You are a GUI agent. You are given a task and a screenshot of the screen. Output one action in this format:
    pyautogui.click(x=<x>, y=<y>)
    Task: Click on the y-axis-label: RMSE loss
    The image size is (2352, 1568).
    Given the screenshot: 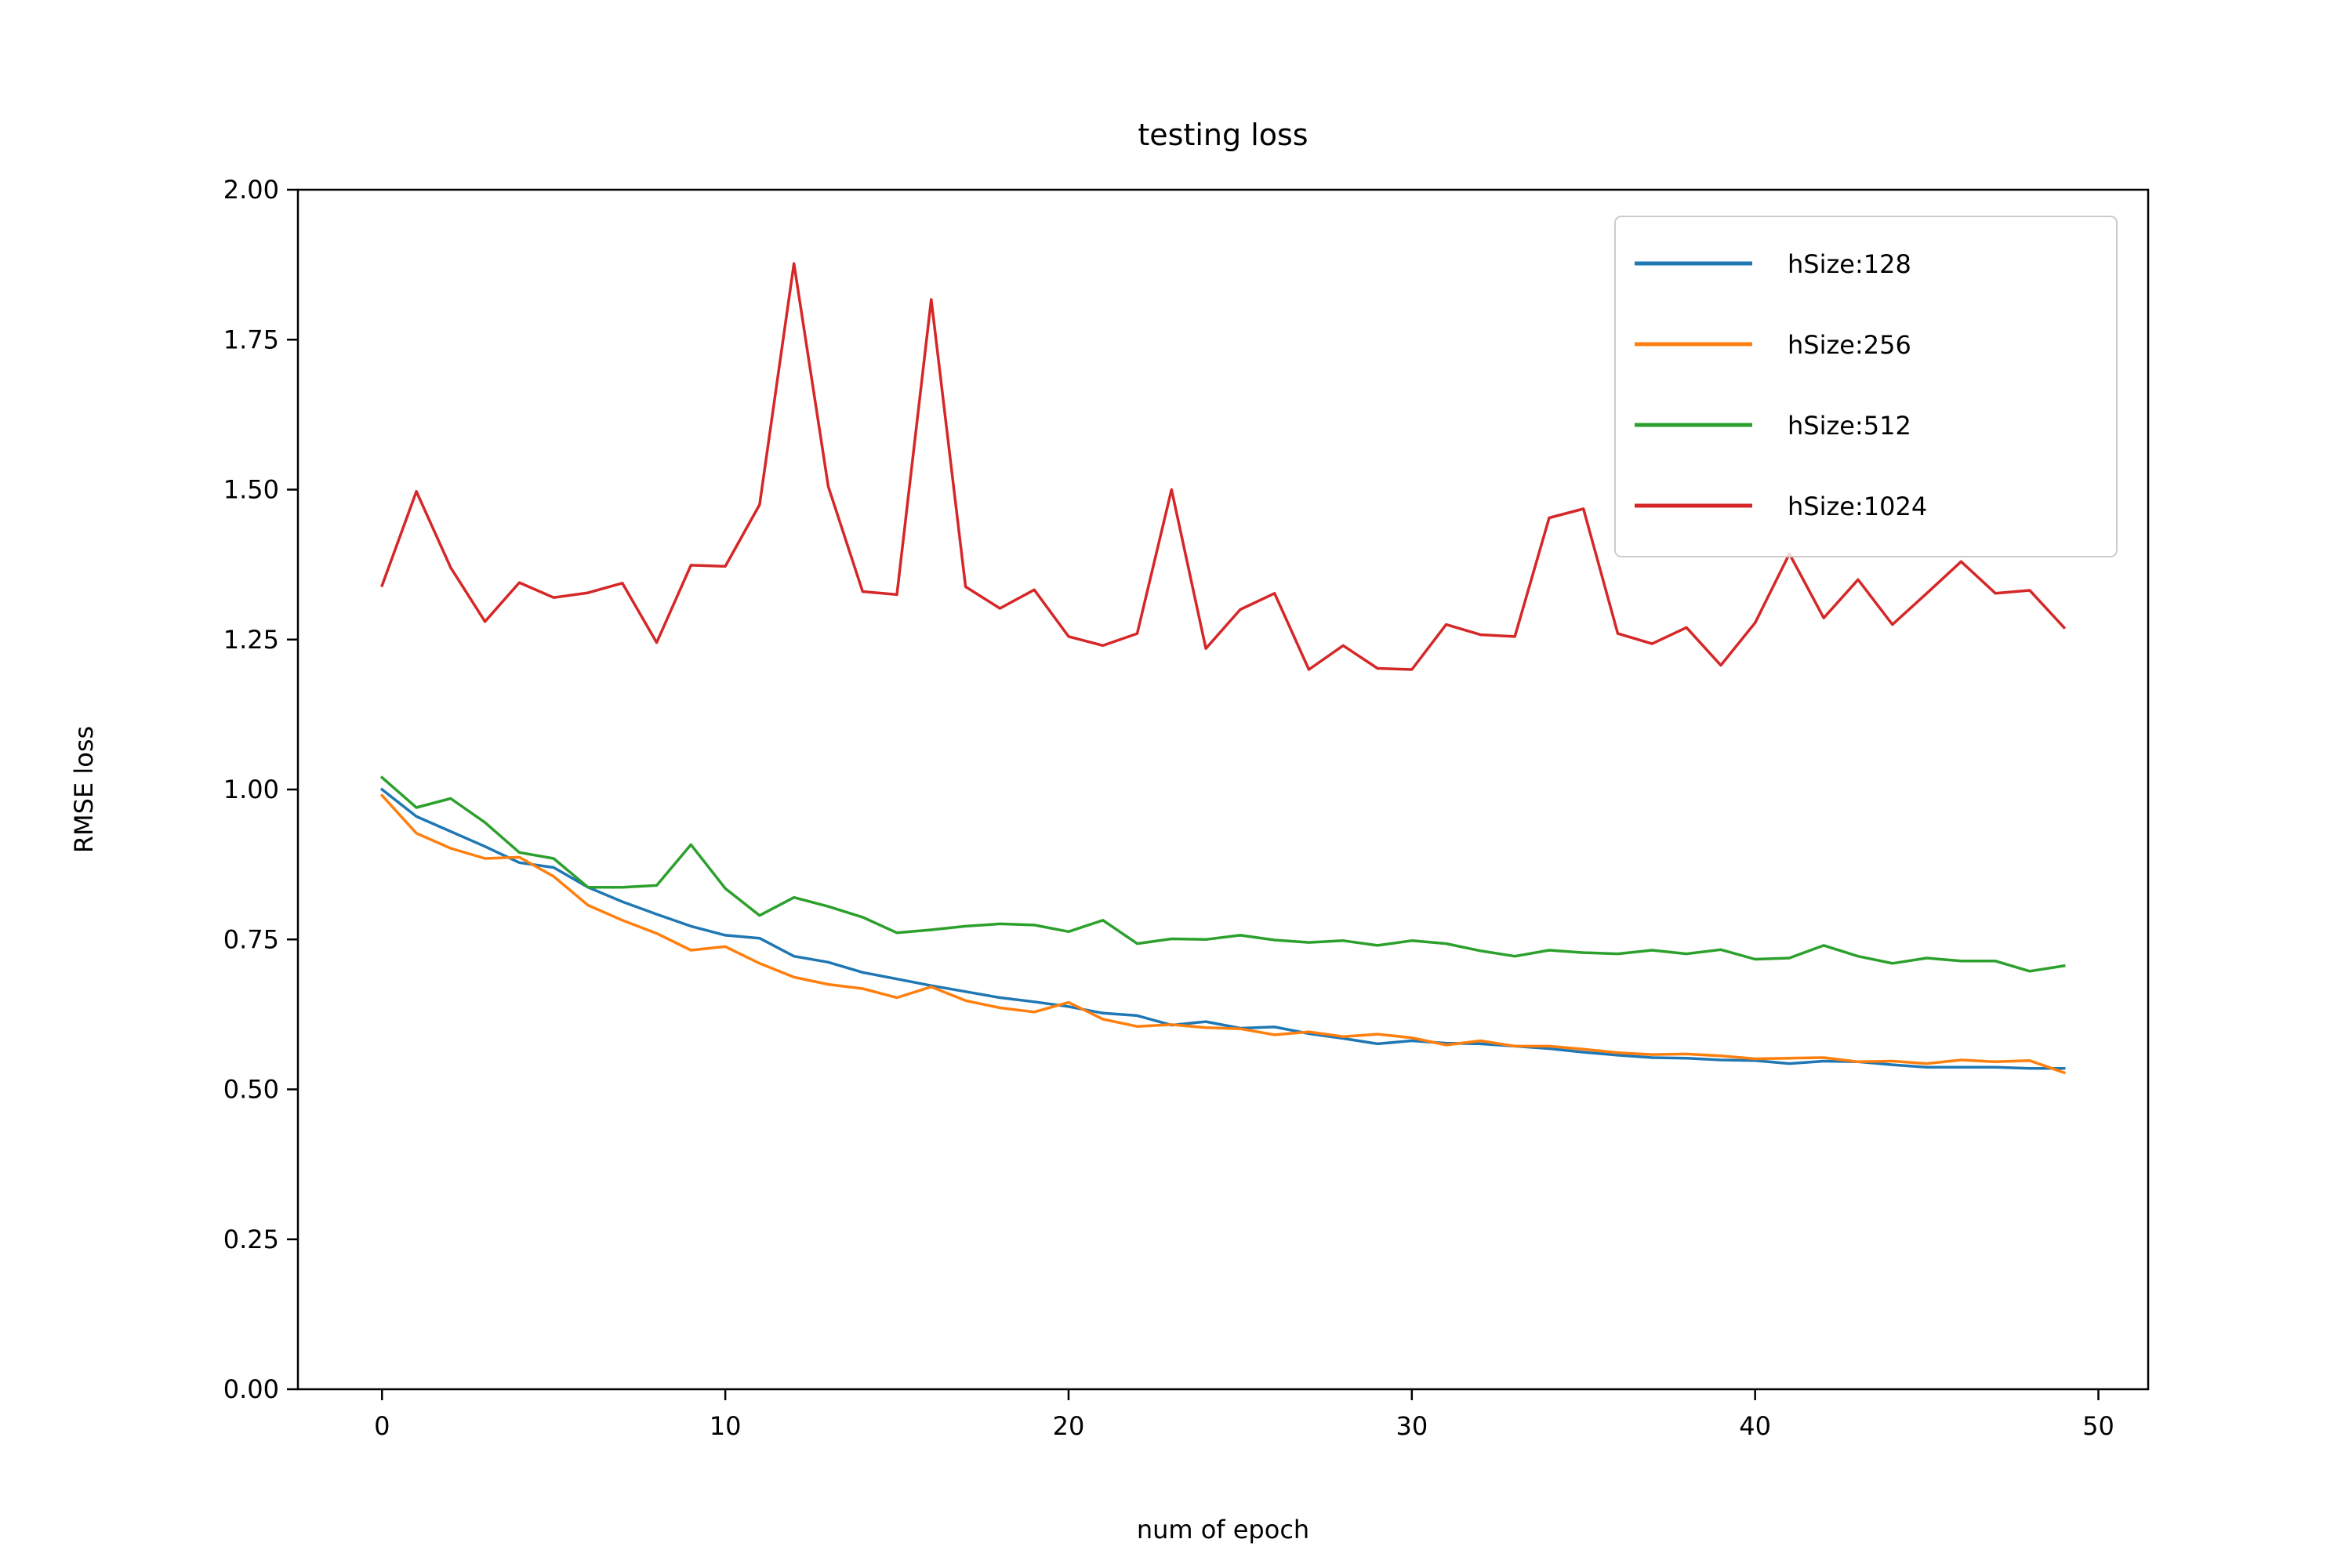 What is the action you would take?
    pyautogui.click(x=84, y=789)
    